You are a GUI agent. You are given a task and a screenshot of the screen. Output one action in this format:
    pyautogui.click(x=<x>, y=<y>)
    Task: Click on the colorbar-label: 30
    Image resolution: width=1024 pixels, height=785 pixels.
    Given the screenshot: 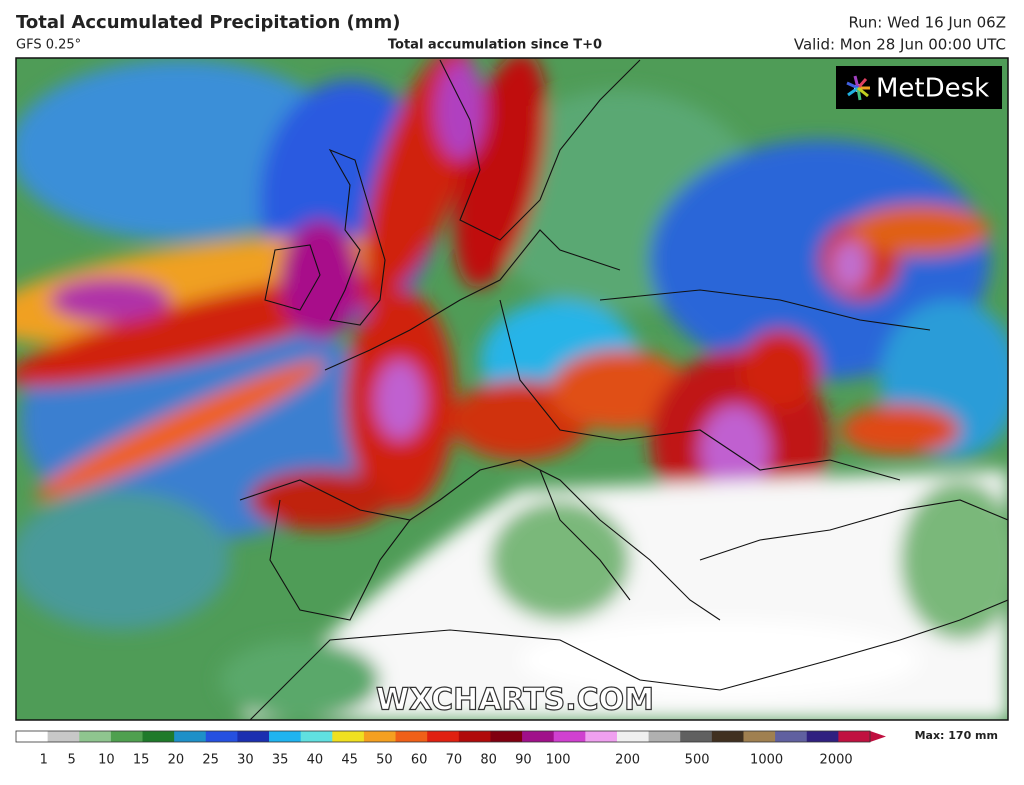 What is the action you would take?
    pyautogui.click(x=245, y=760)
    